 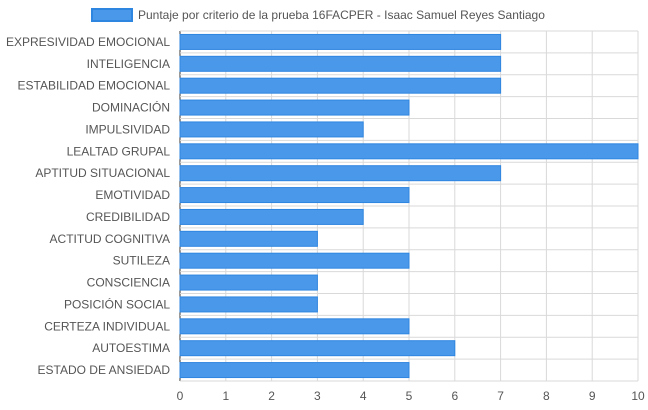 What do you see at coordinates (127, 129) in the screenshot?
I see `category-label: IMPULSIVIDAD` at bounding box center [127, 129].